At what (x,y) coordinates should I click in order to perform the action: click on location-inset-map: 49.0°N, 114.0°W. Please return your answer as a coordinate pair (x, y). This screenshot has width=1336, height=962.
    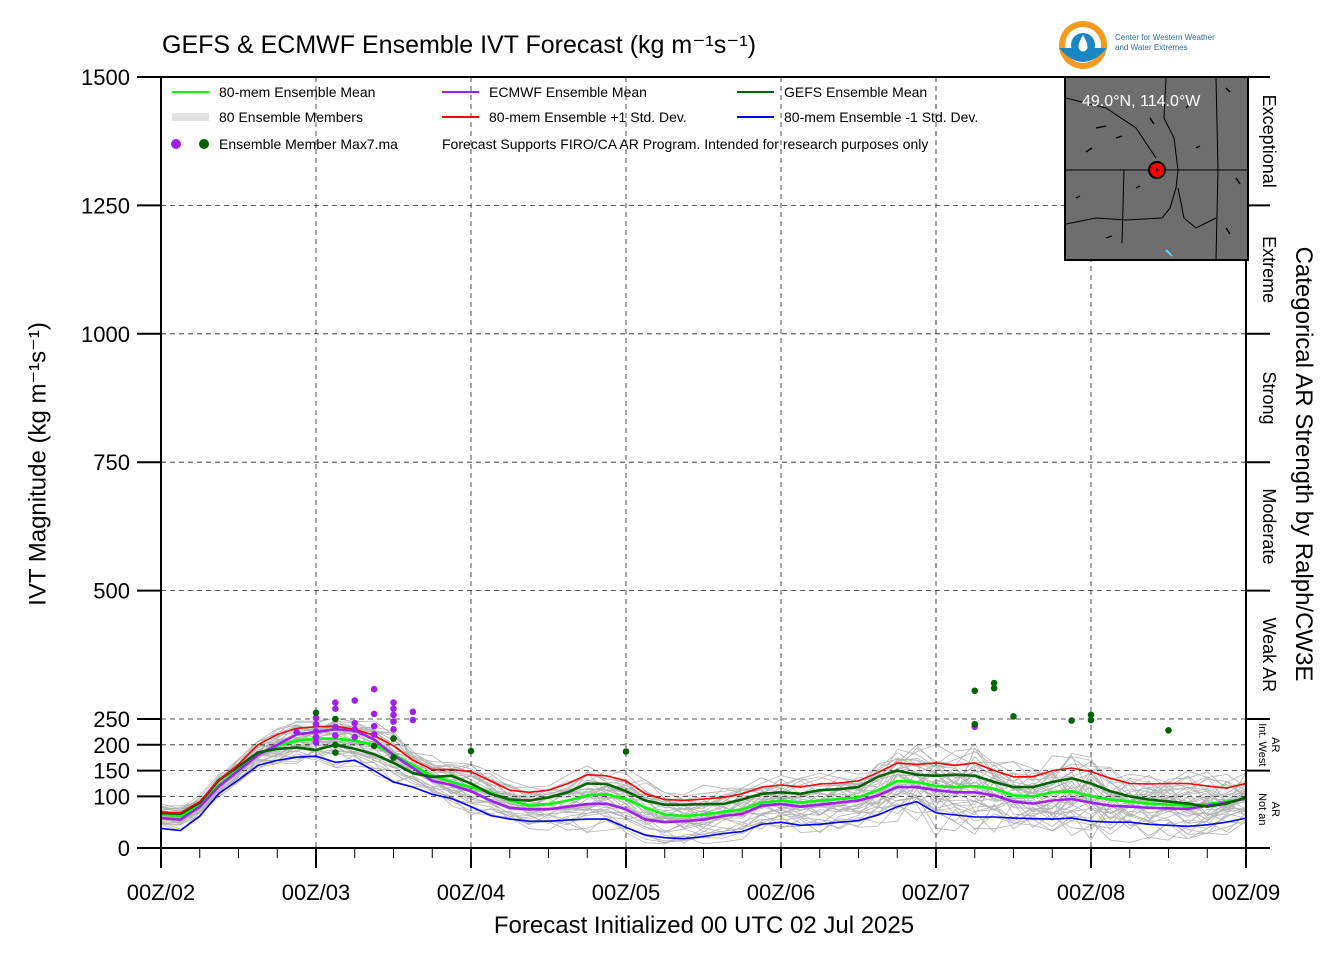
    Looking at the image, I should click on (1156, 168).